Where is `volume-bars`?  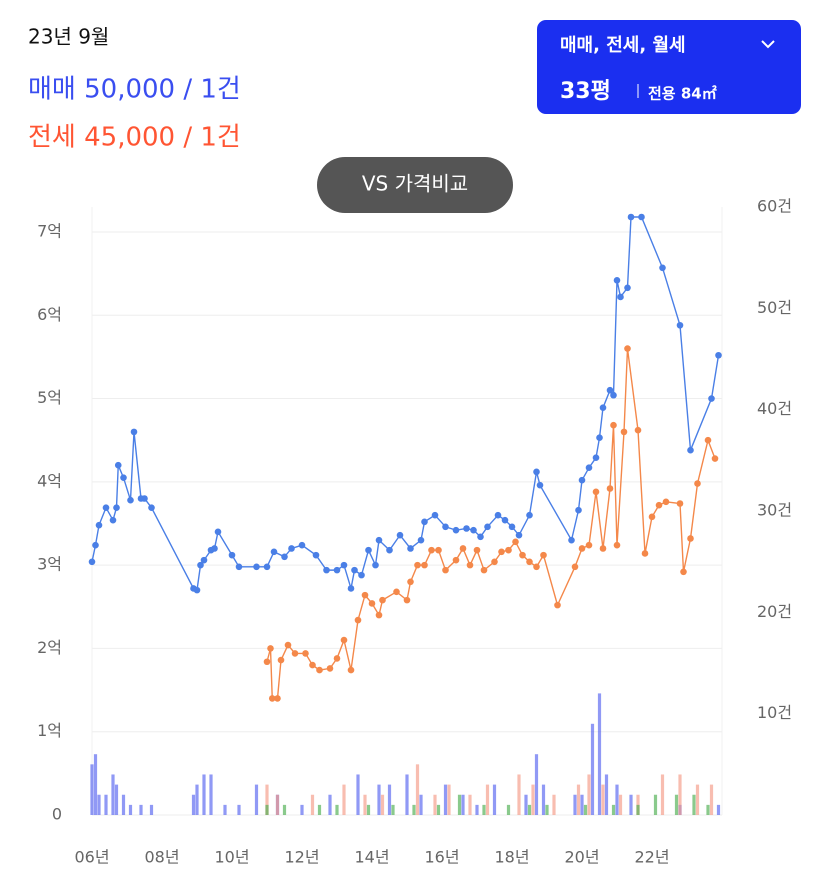 volume-bars is located at coordinates (487, 804).